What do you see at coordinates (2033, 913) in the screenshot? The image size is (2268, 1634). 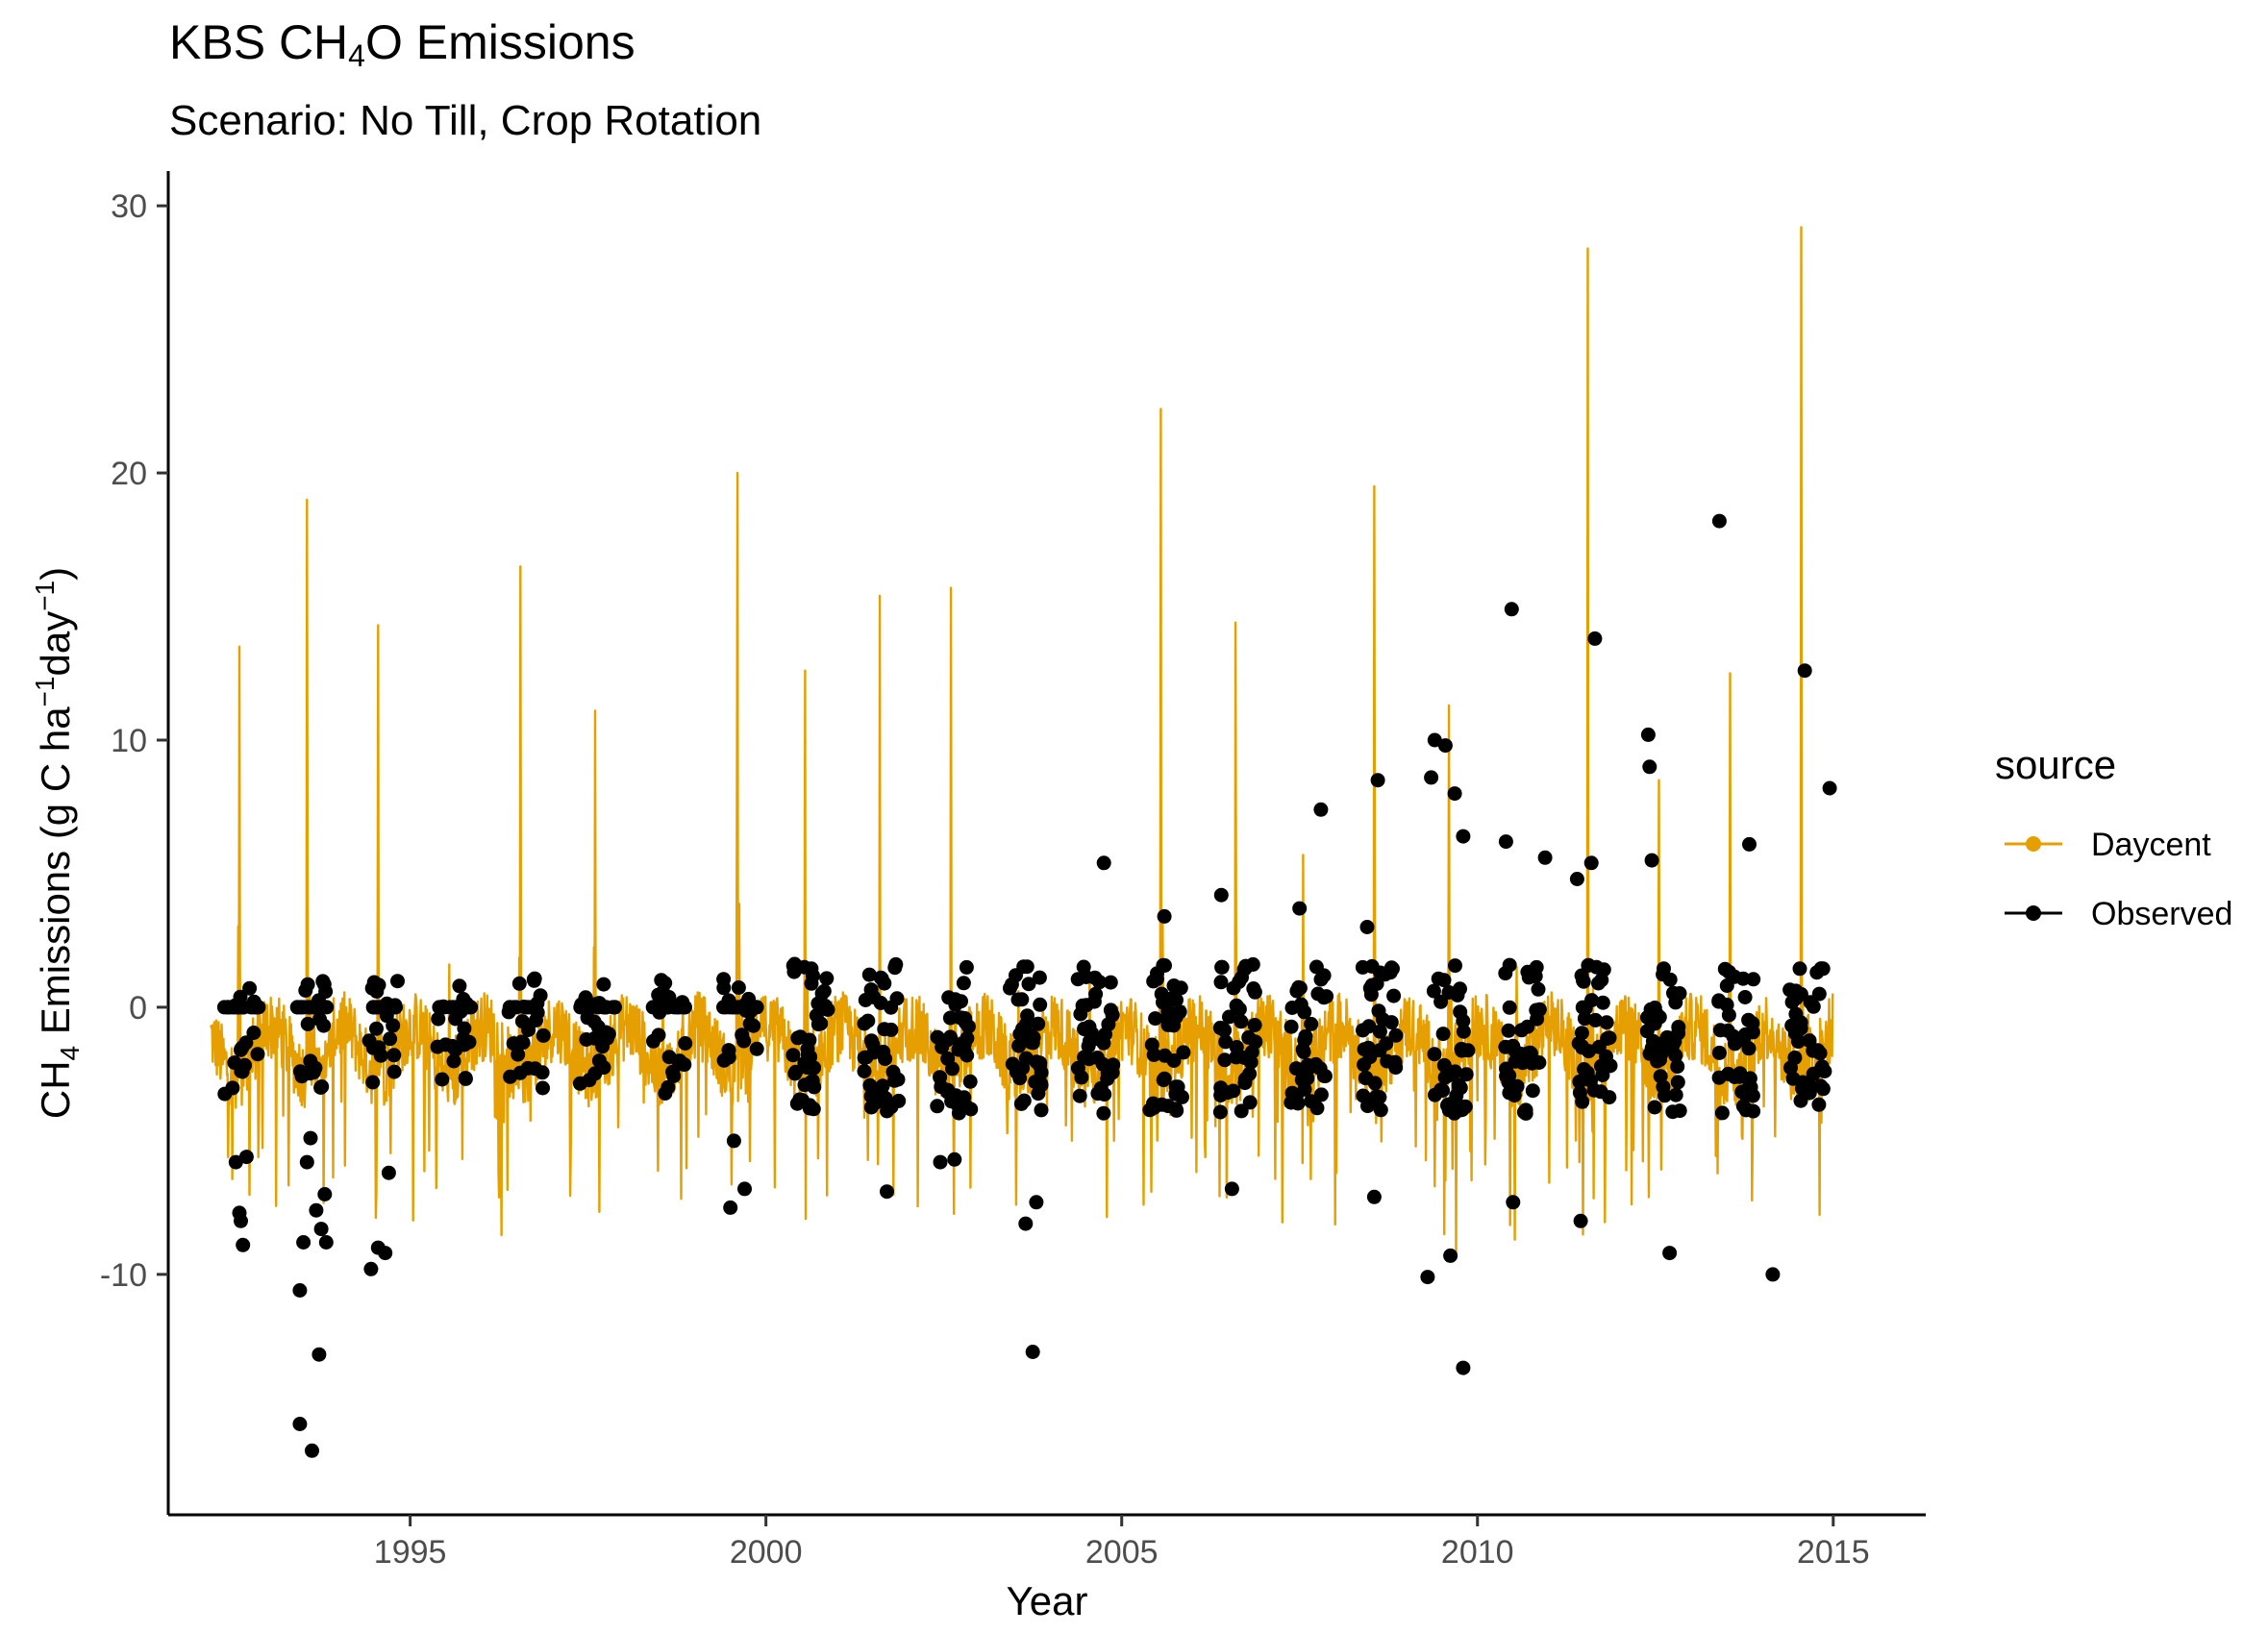 I see `legend-key-observed-point` at bounding box center [2033, 913].